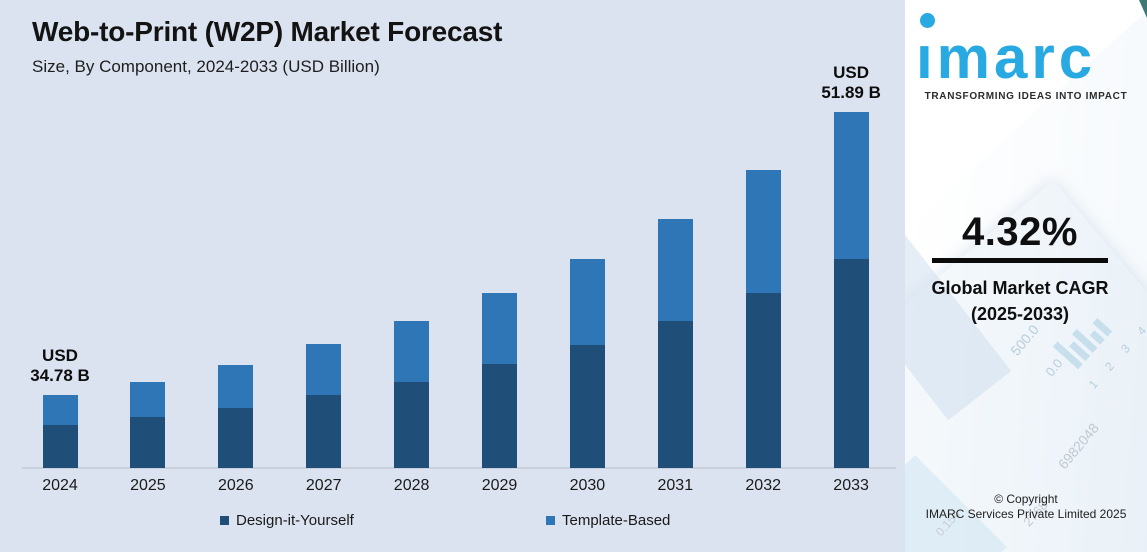 The width and height of the screenshot is (1147, 552). What do you see at coordinates (499, 328) in the screenshot?
I see `segment-template-based-2029` at bounding box center [499, 328].